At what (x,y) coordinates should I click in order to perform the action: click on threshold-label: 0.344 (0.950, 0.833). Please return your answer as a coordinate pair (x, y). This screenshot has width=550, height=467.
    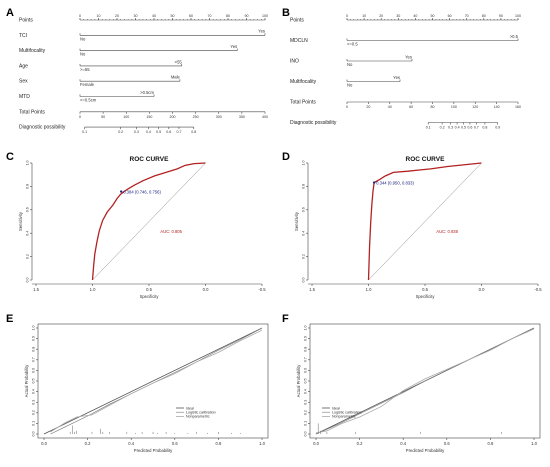
    Looking at the image, I should click on (395, 183).